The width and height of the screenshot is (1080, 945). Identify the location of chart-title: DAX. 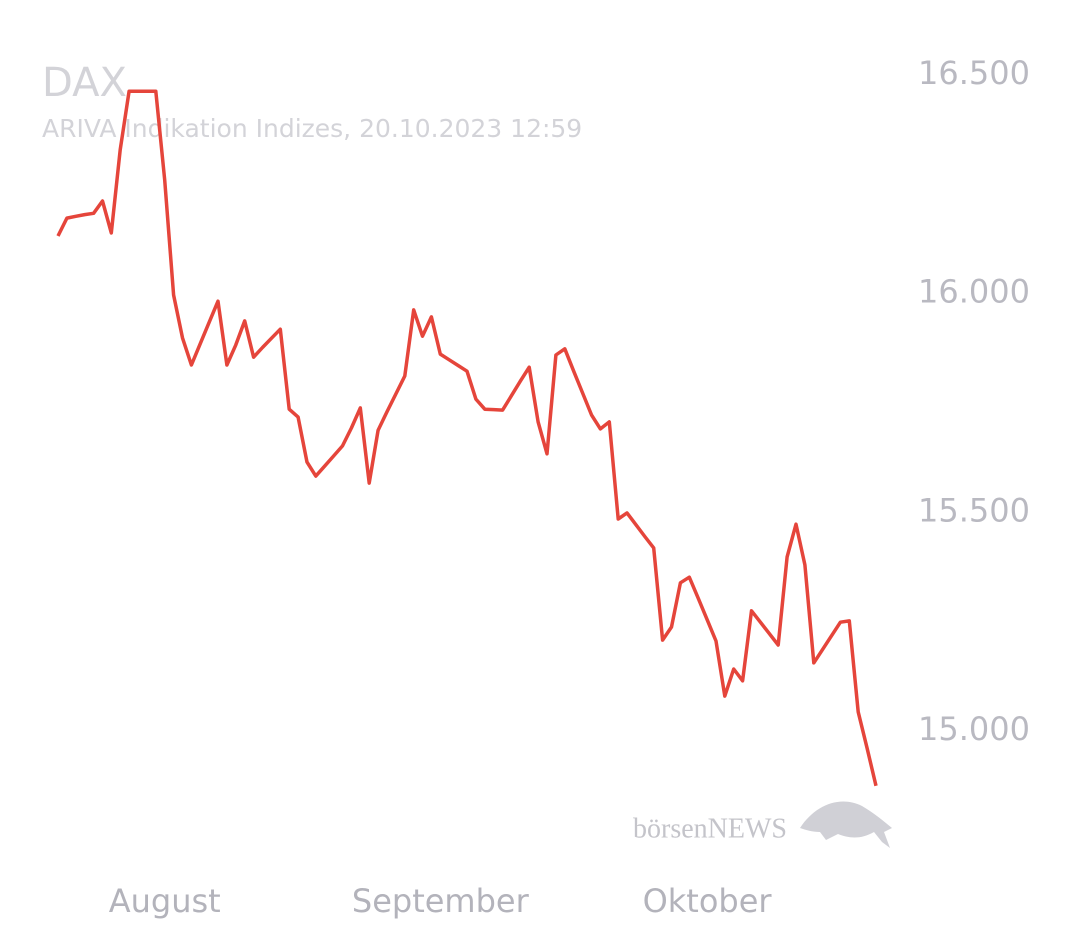
(84, 83).